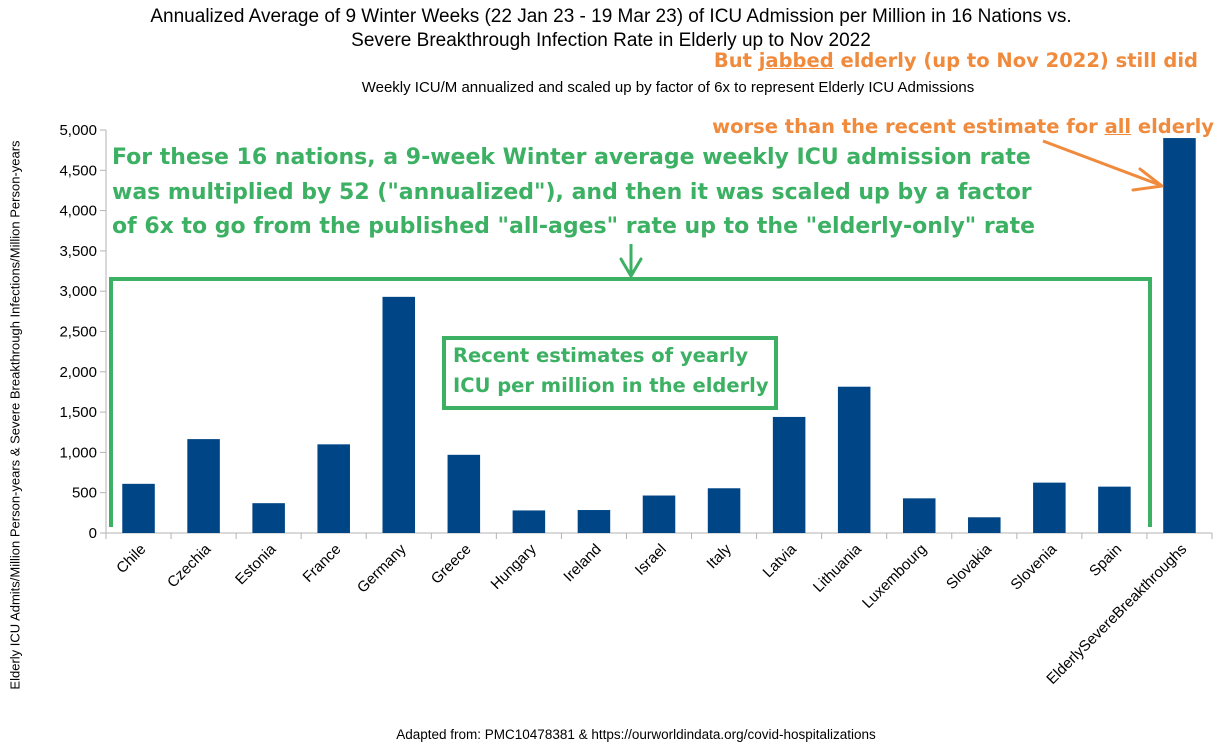 This screenshot has height=747, width=1222. Describe the element at coordinates (451, 564) in the screenshot. I see `x-tick-label: Greece` at that location.